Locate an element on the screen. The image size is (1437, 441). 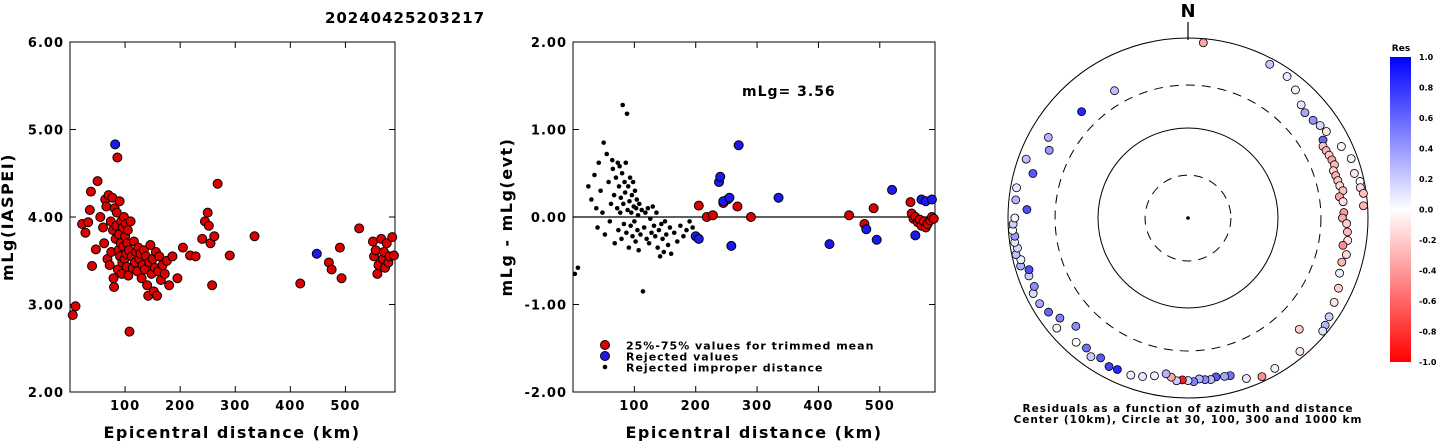
left-ytick-label: 2.00 is located at coordinates (46, 393).